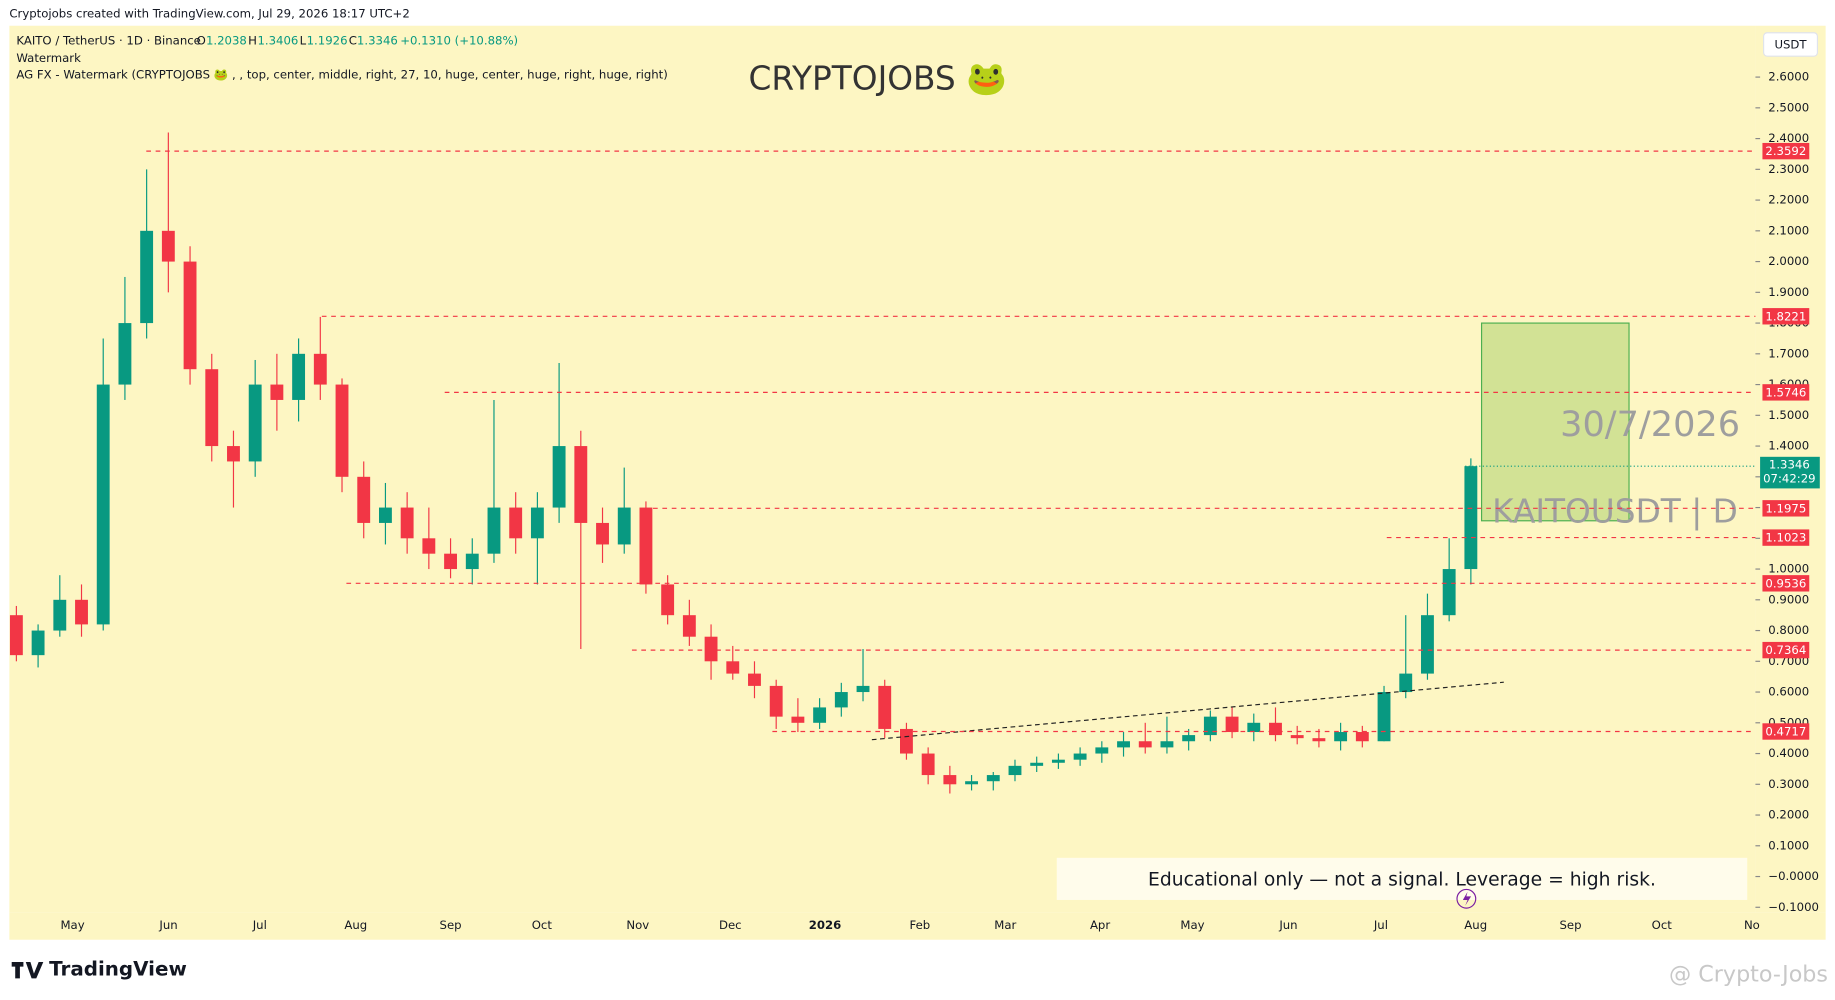 The width and height of the screenshot is (1835, 1000). What do you see at coordinates (1788, 415) in the screenshot?
I see `y-tick-label: 1.5000` at bounding box center [1788, 415].